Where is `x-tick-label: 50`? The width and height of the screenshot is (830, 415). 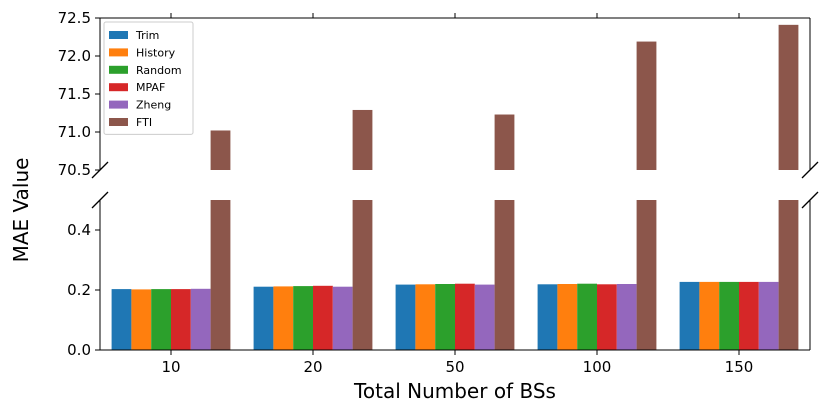
x-tick-label: 50 is located at coordinates (454, 367).